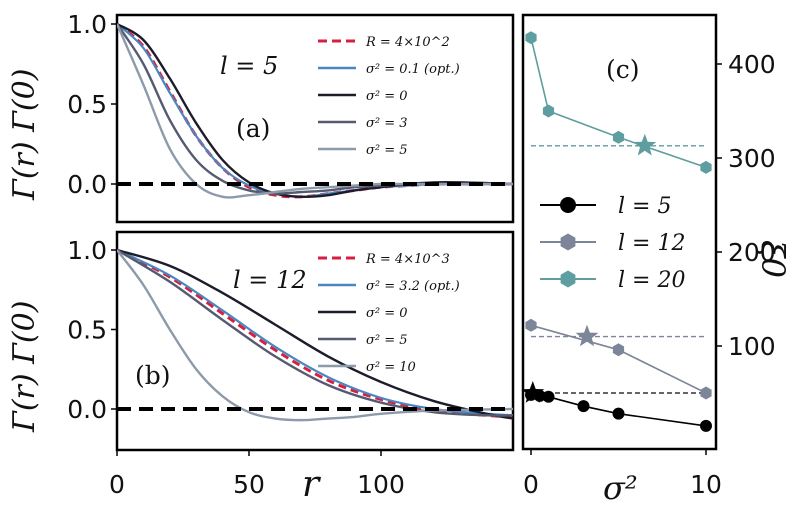 This screenshot has height=505, width=789. I want to click on legend-label-c: l = 12, so click(651, 243).